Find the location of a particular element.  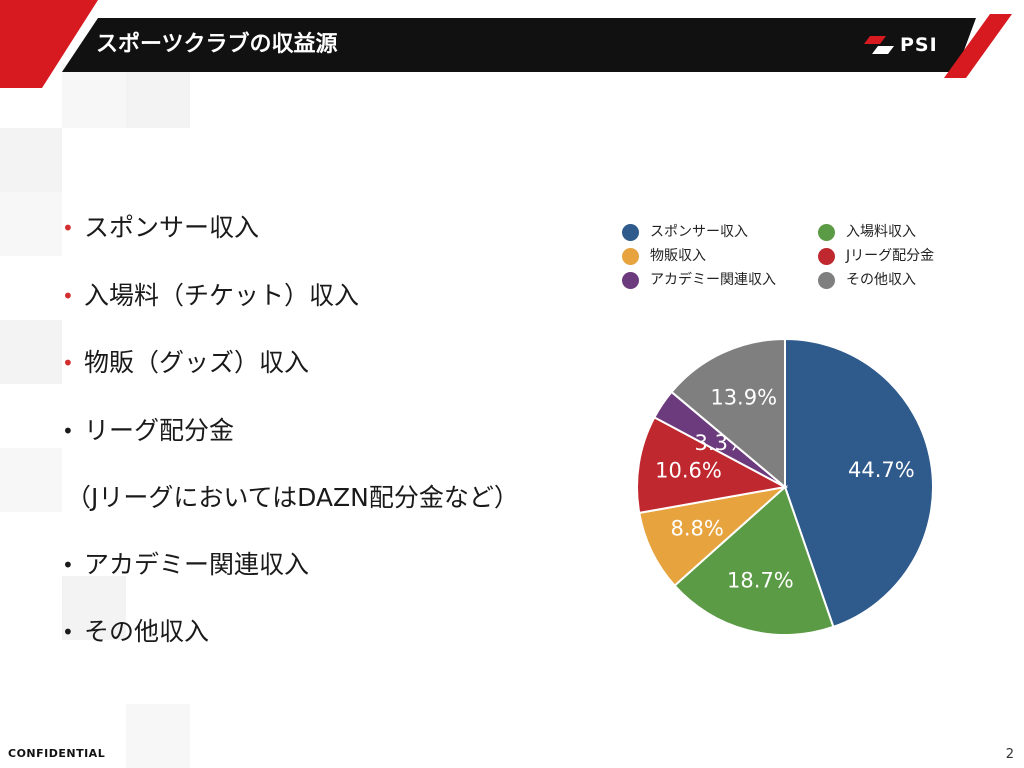

psi-logo-icon is located at coordinates (879, 45).